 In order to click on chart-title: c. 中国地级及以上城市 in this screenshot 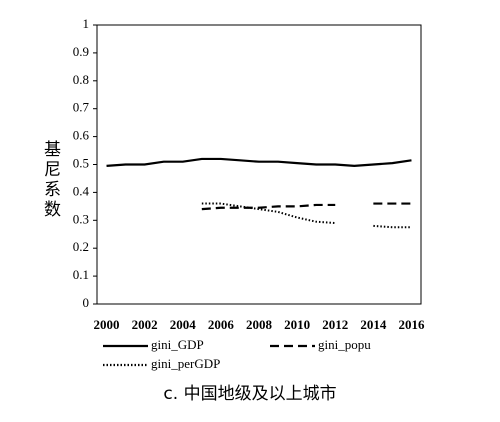, I will do `click(249, 394)`.